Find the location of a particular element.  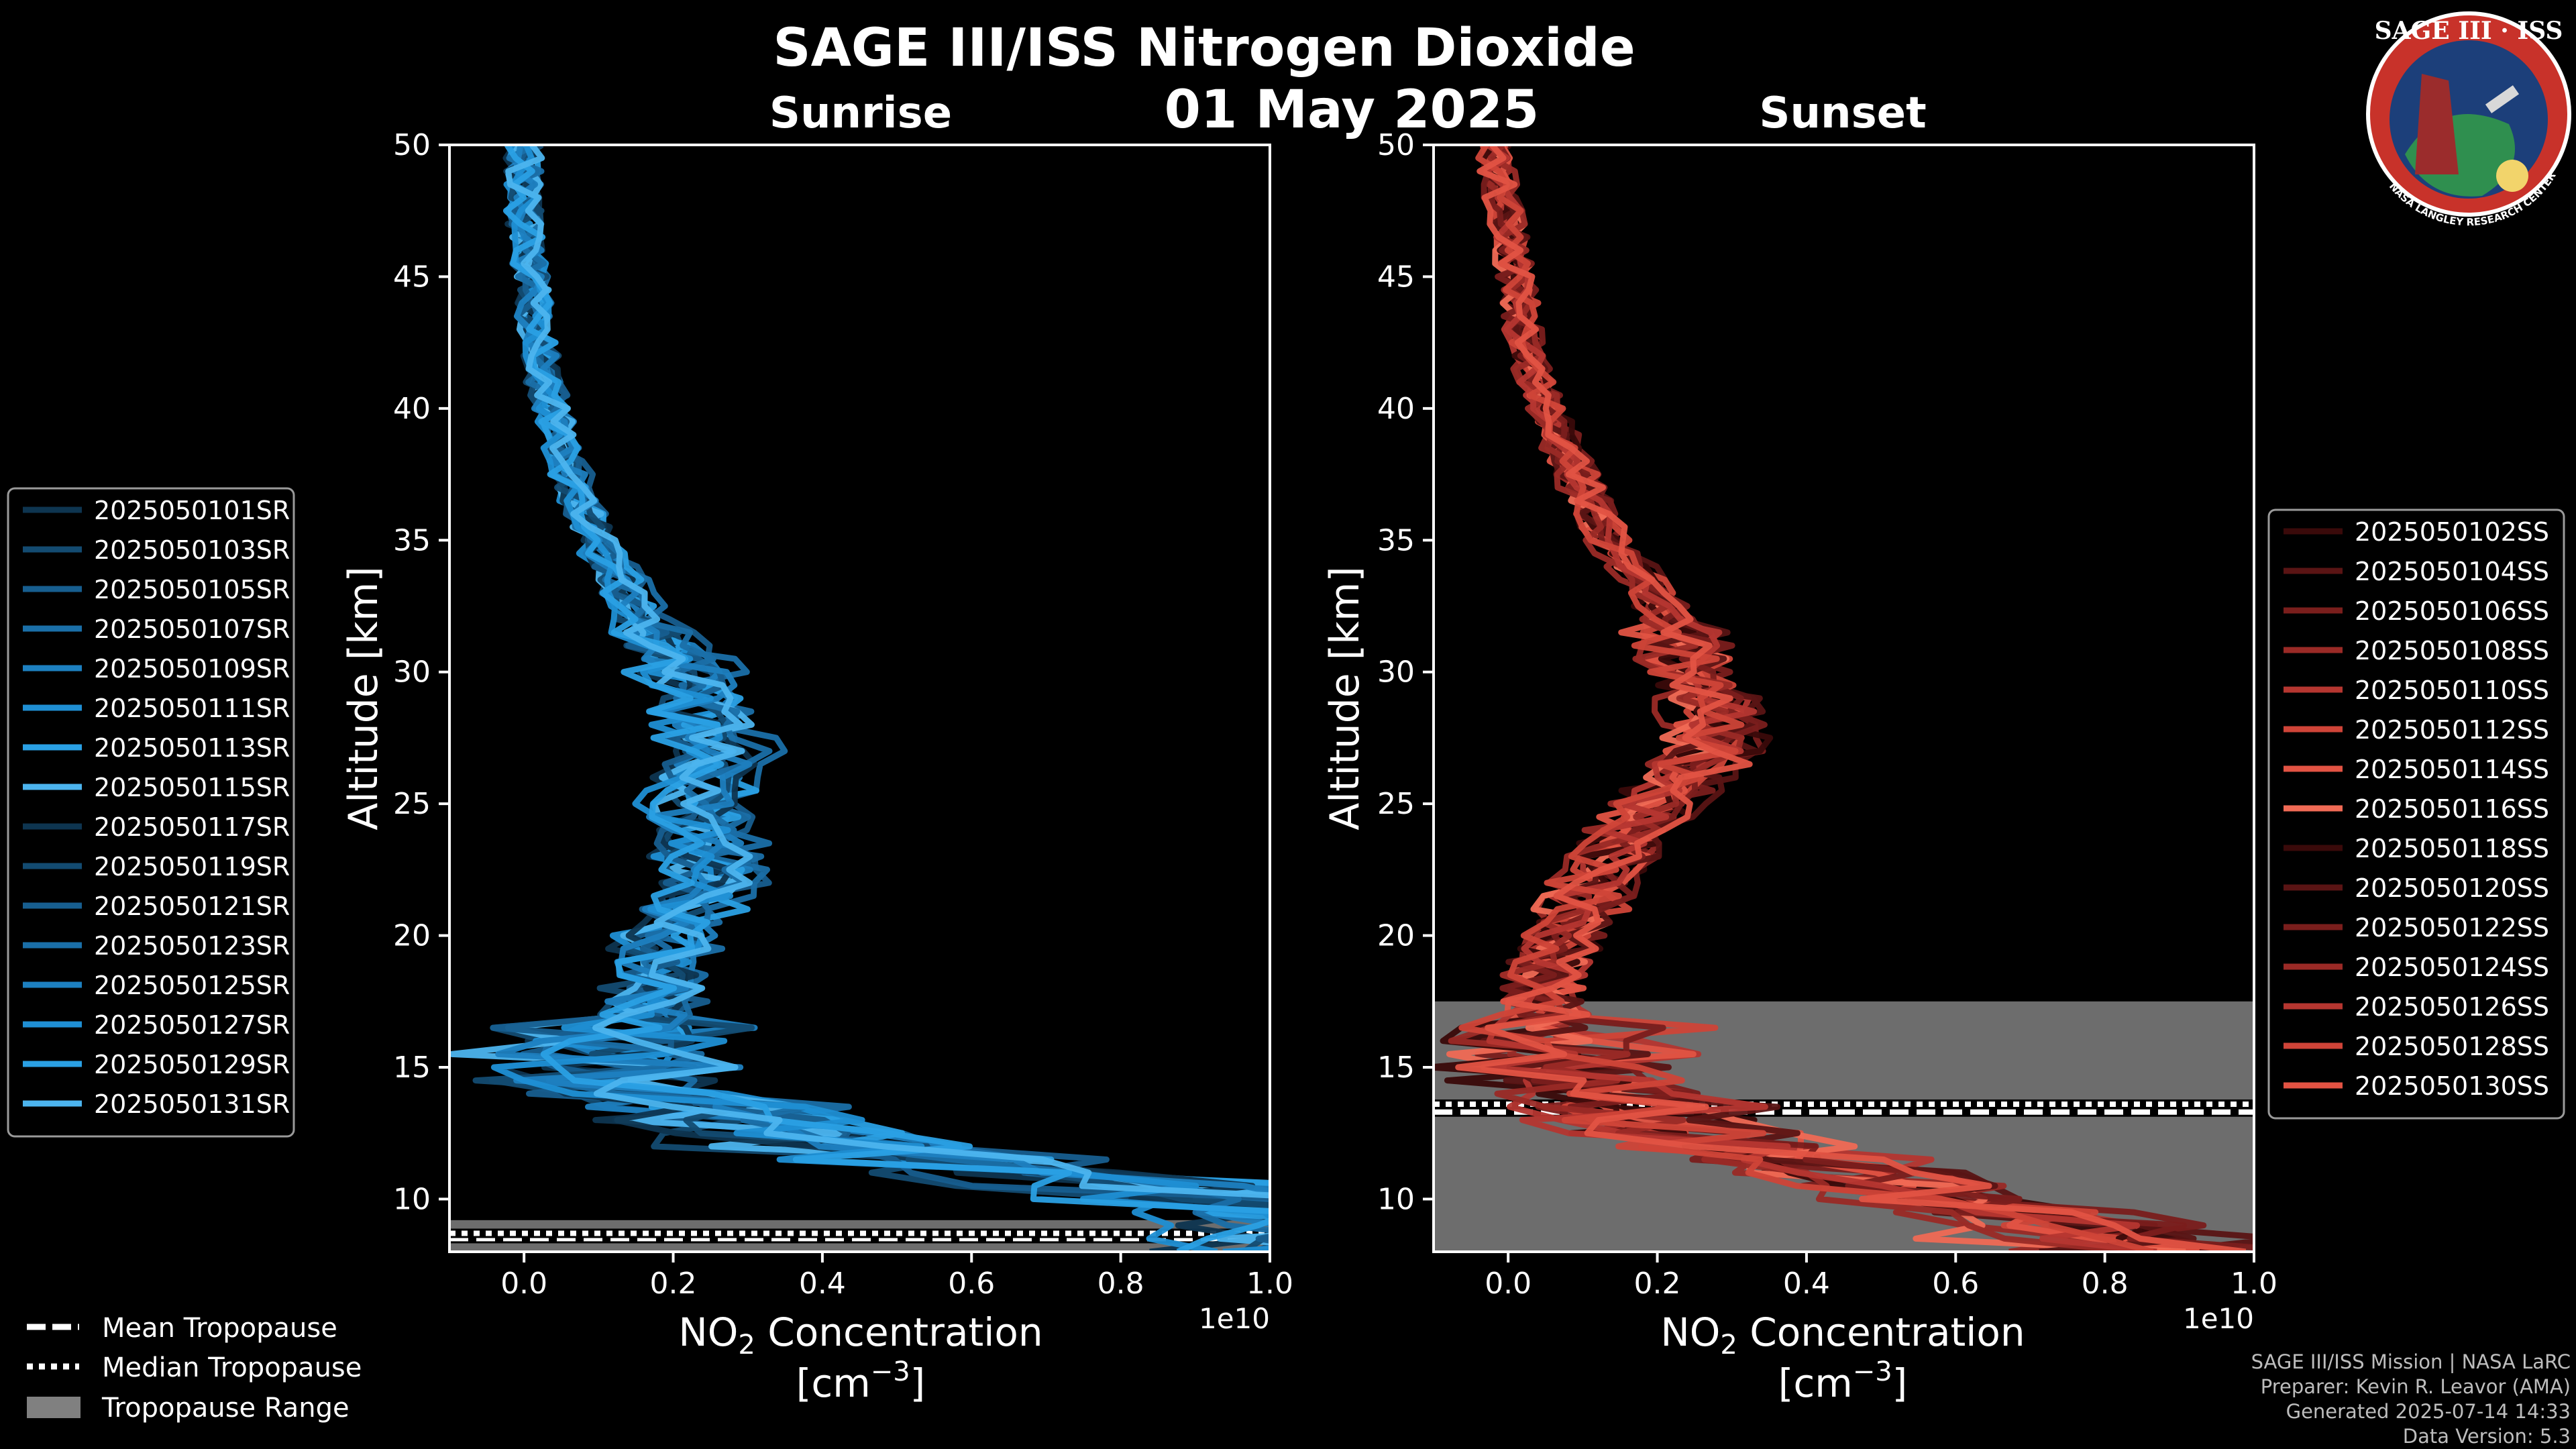

sunrise-ytick-label: 50 is located at coordinates (412, 145).